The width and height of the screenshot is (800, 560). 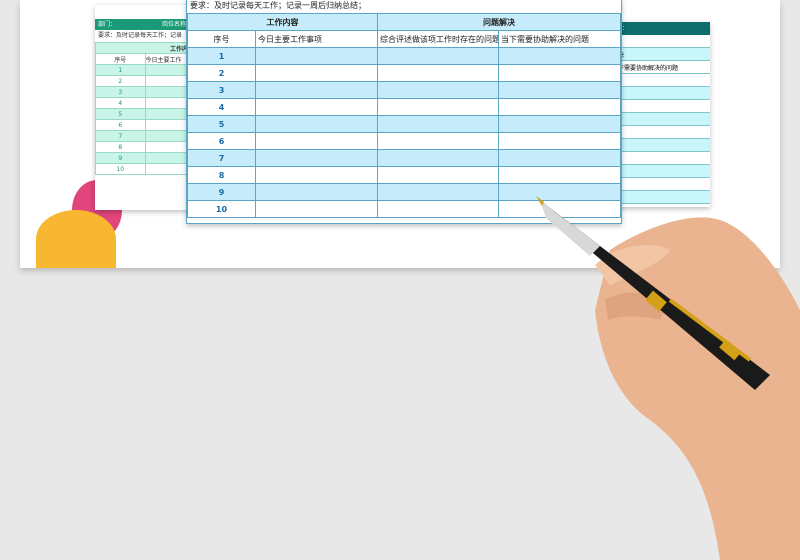 I want to click on table-row: 7, so click(x=404, y=158).